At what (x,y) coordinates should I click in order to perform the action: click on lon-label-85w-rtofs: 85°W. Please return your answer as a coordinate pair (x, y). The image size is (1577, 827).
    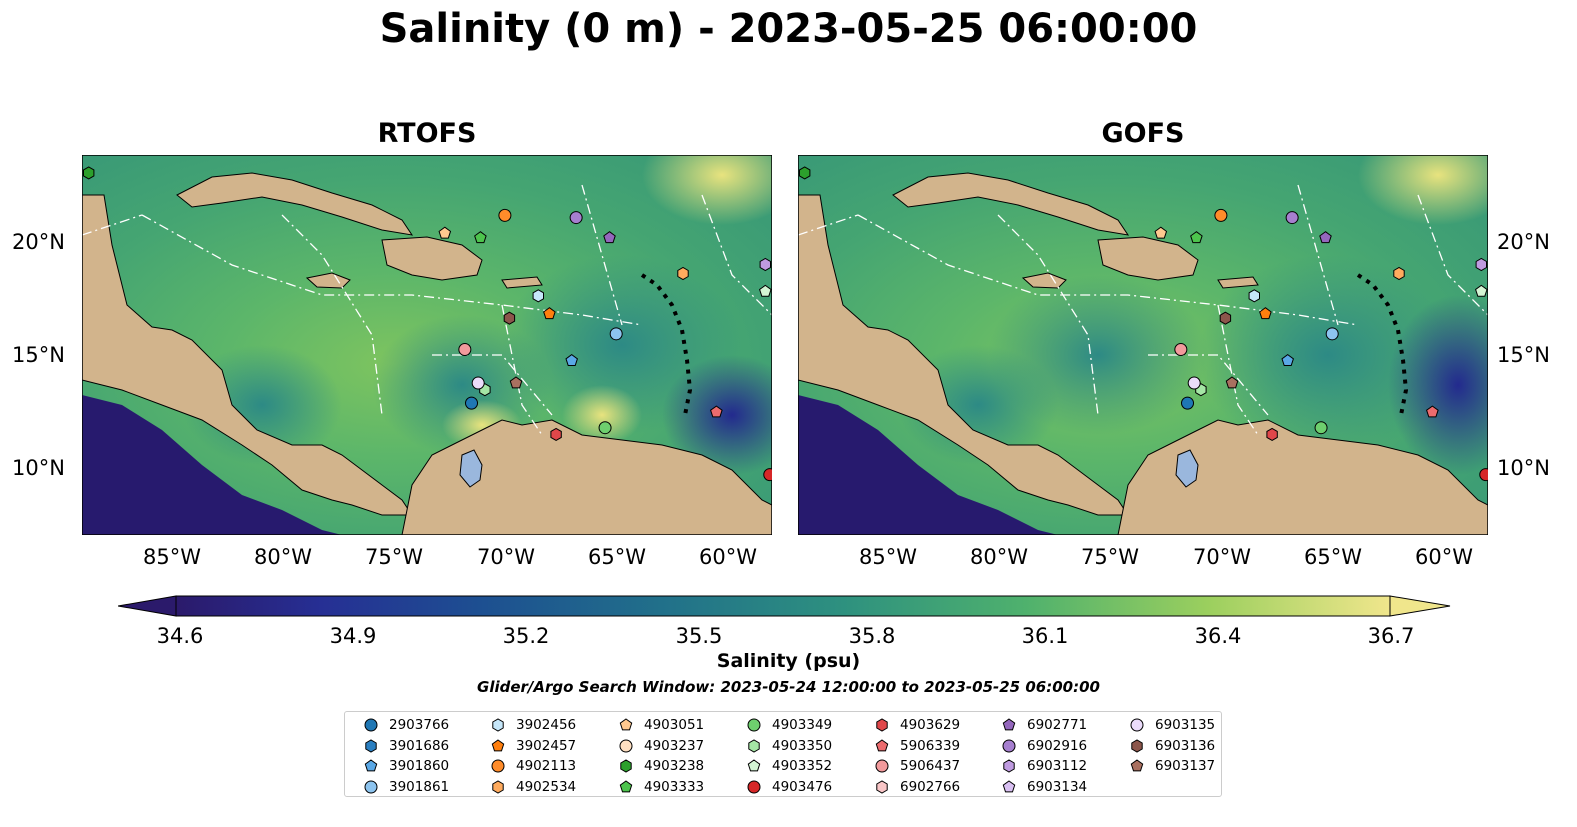
    Looking at the image, I should click on (172, 557).